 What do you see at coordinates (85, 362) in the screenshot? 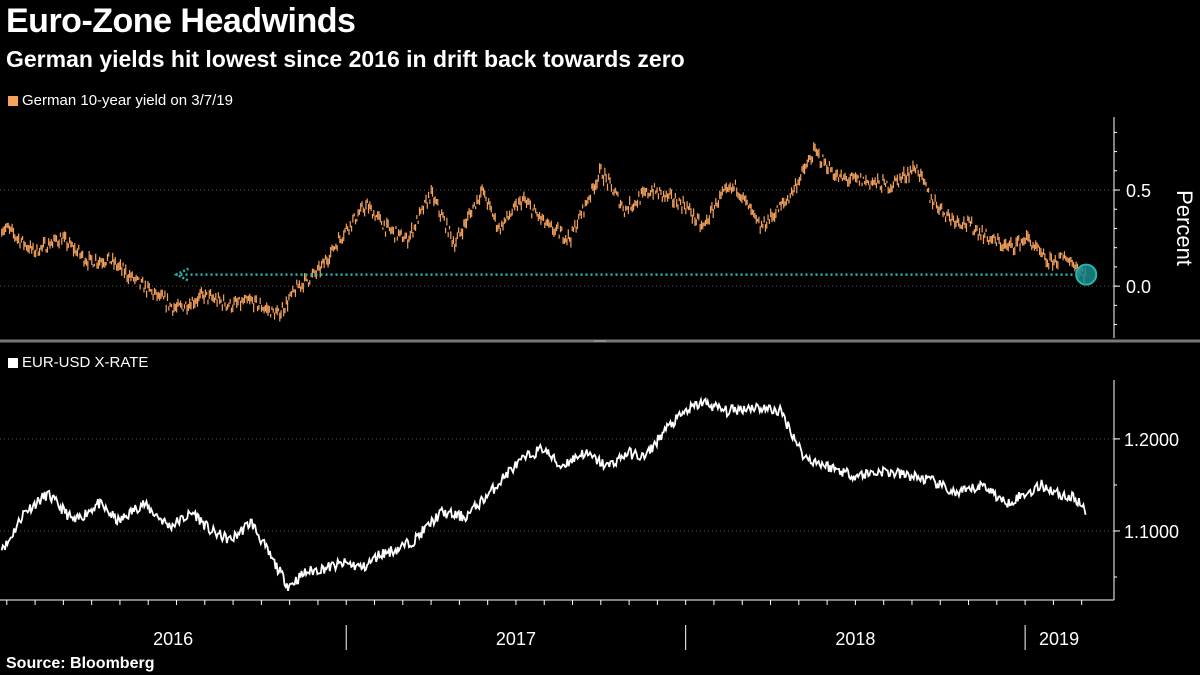
I see `legend-fx-label: EUR-USD X-RATE` at bounding box center [85, 362].